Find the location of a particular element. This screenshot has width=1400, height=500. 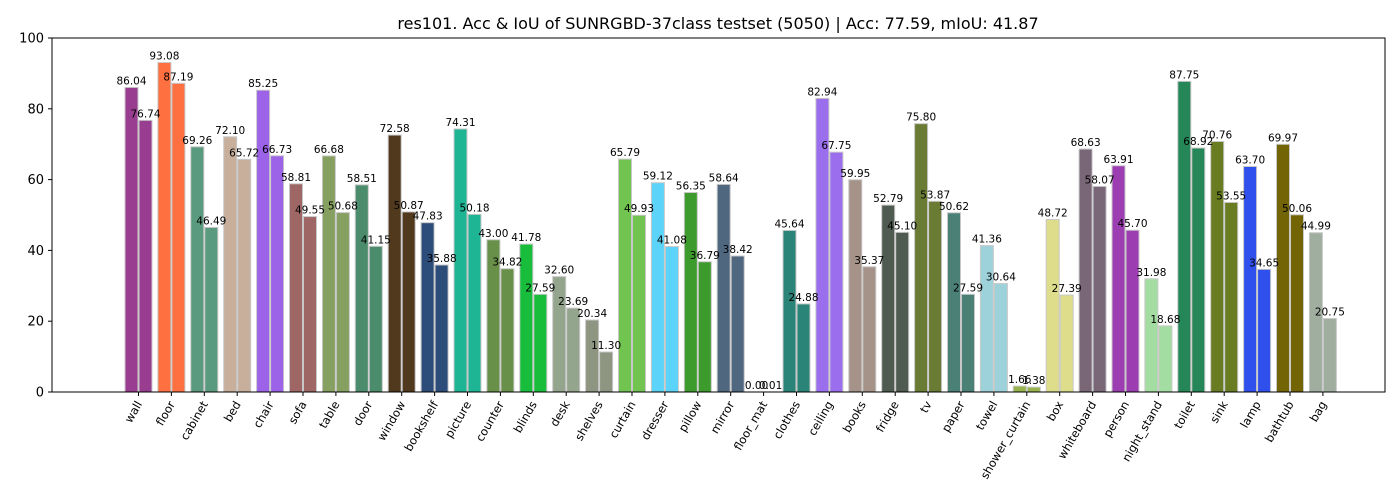

data-label-wall-series-2: 76.74 is located at coordinates (145, 114).